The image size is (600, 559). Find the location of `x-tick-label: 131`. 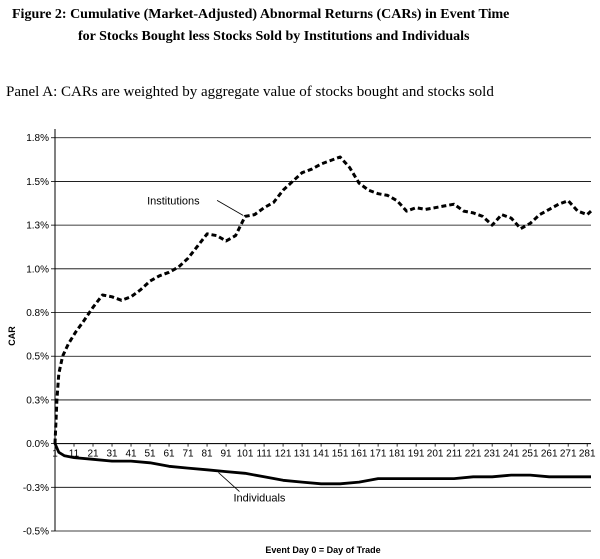

x-tick-label: 131 is located at coordinates (302, 454).